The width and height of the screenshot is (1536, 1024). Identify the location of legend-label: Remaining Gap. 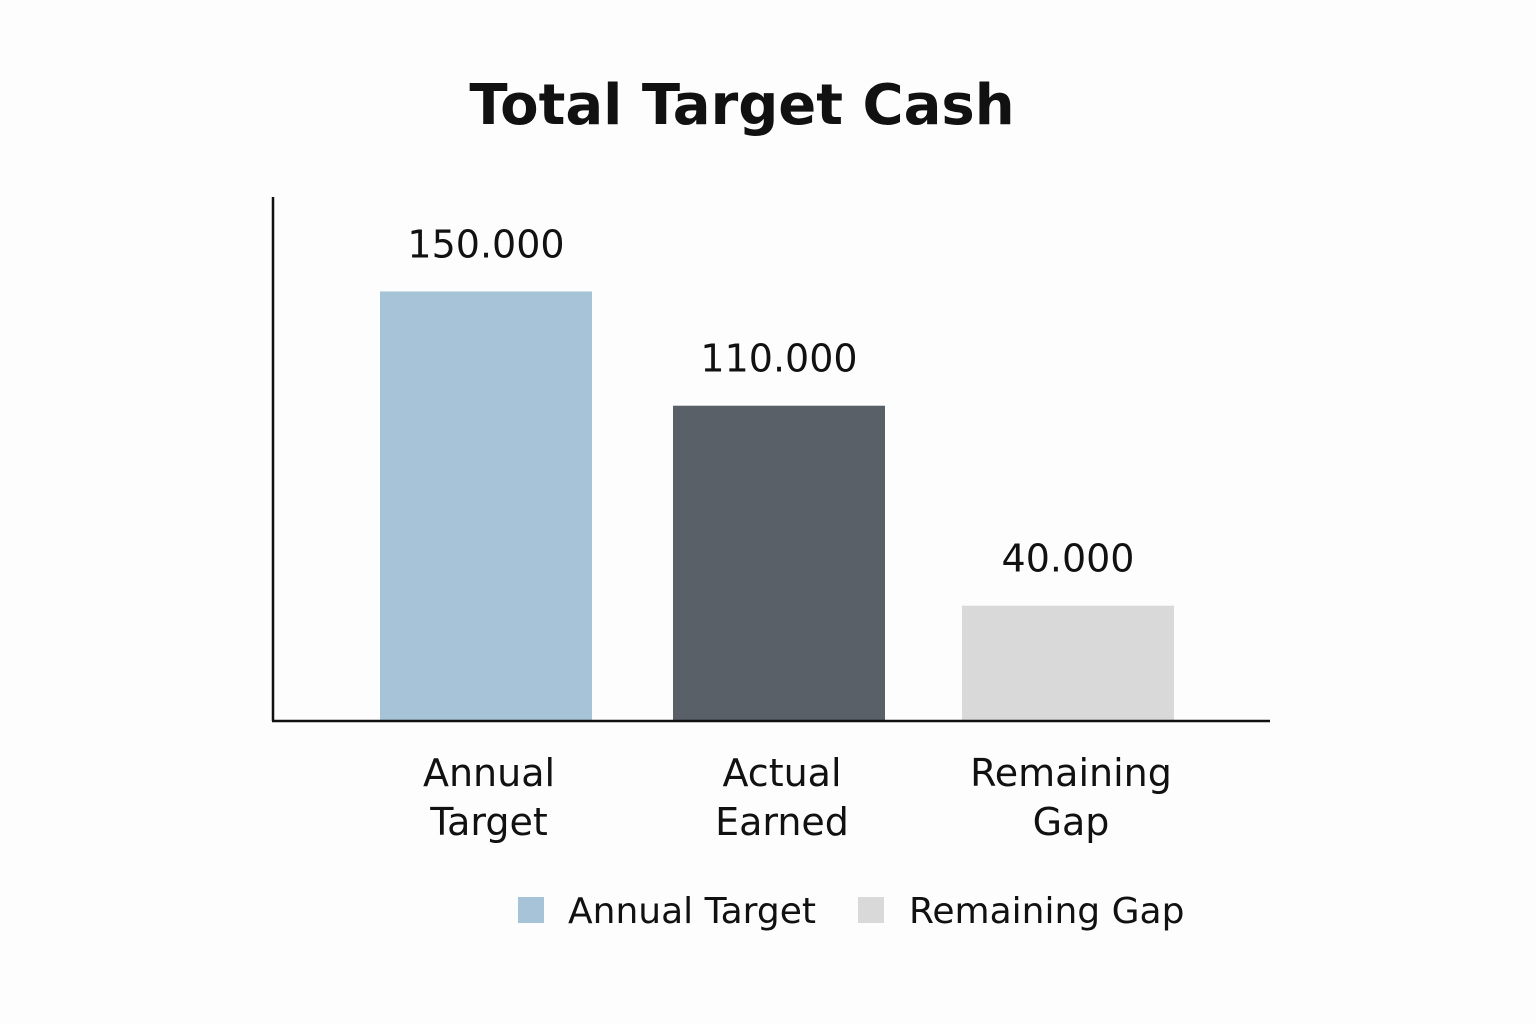
(1046, 911).